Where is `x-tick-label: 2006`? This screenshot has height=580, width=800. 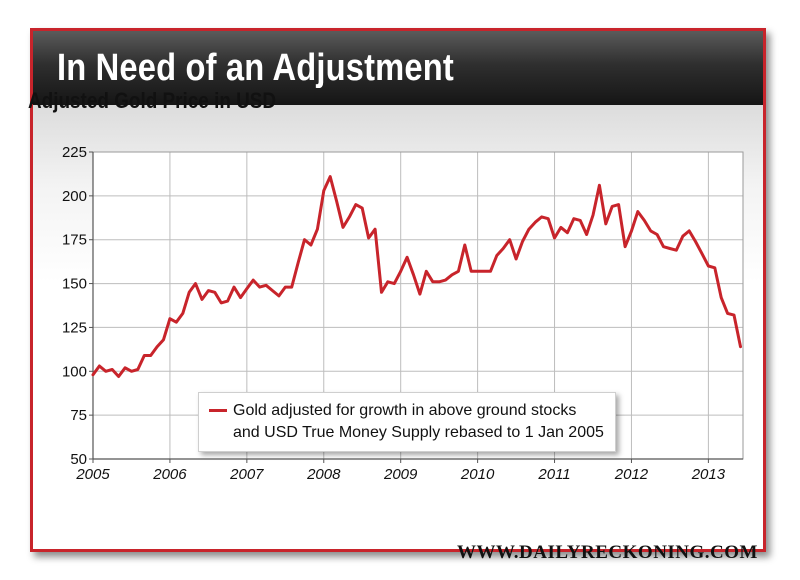 x-tick-label: 2006 is located at coordinates (169, 474).